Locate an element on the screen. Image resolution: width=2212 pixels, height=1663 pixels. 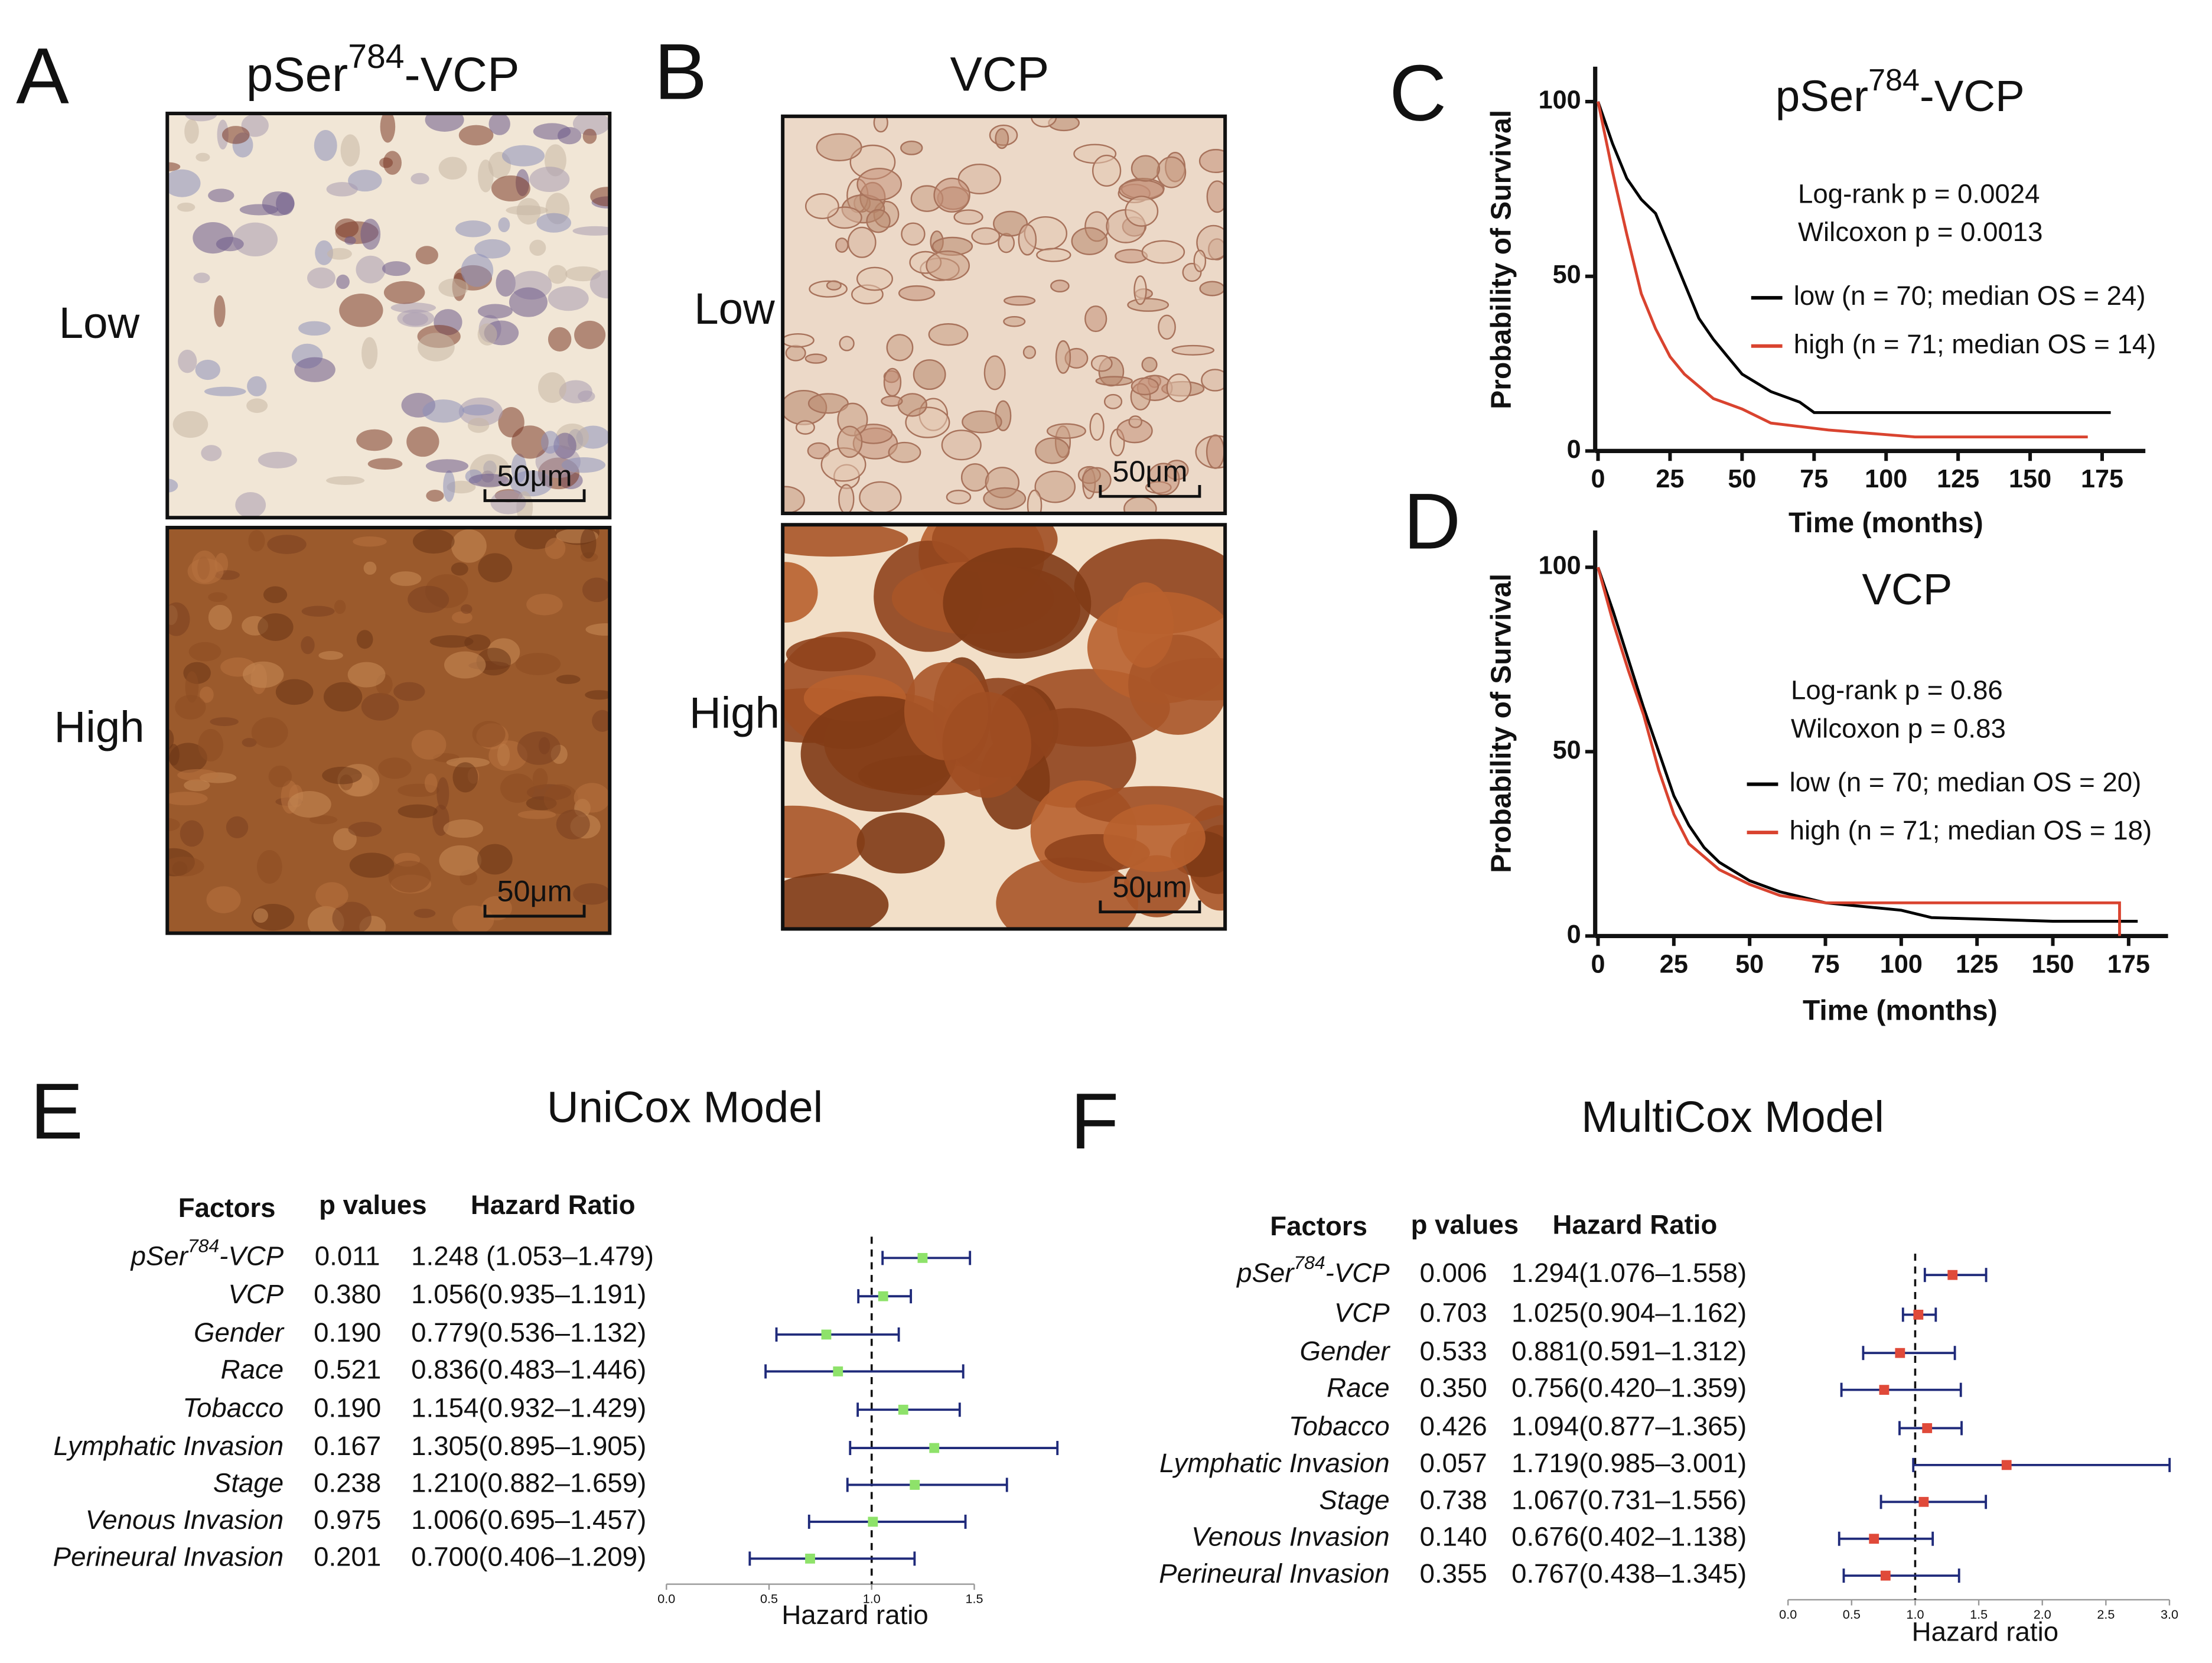
hazard-ratio-label: 0.676(0.402–1.138) is located at coordinates (1629, 1537).